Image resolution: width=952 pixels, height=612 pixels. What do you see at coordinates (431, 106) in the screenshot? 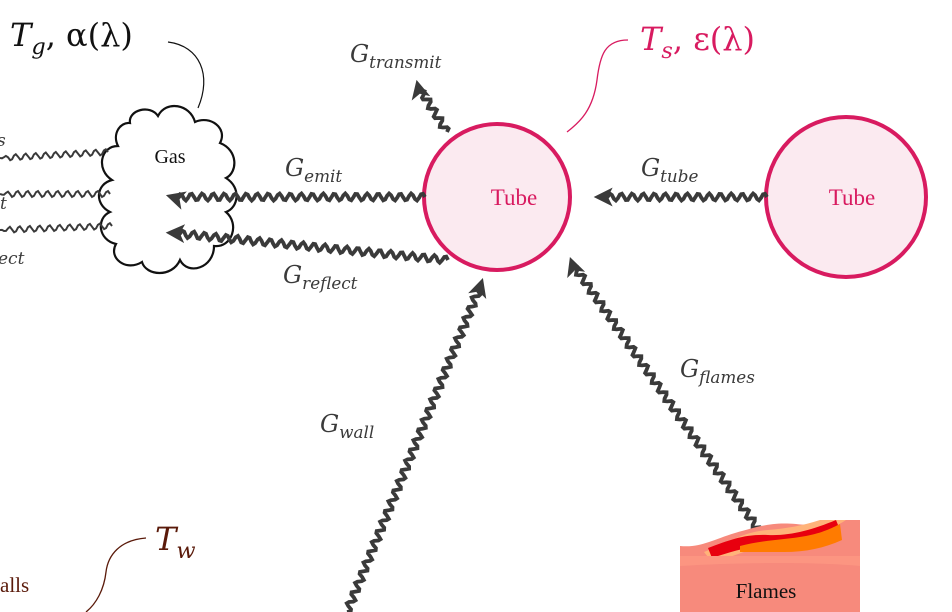
I see `g-transmit-arrow` at bounding box center [431, 106].